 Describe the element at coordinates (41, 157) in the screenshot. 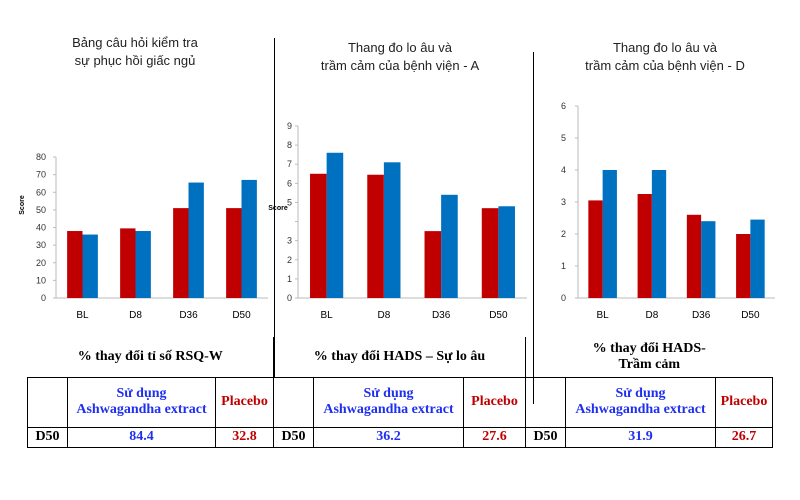

I see `y-tick-label: 80` at that location.